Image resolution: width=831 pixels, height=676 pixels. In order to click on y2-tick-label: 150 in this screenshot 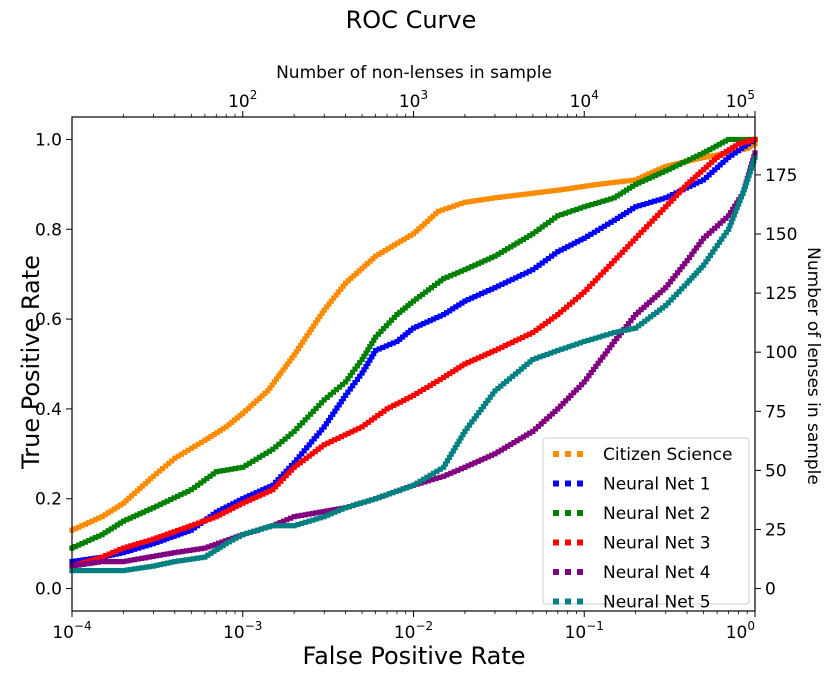, I will do `click(781, 235)`.